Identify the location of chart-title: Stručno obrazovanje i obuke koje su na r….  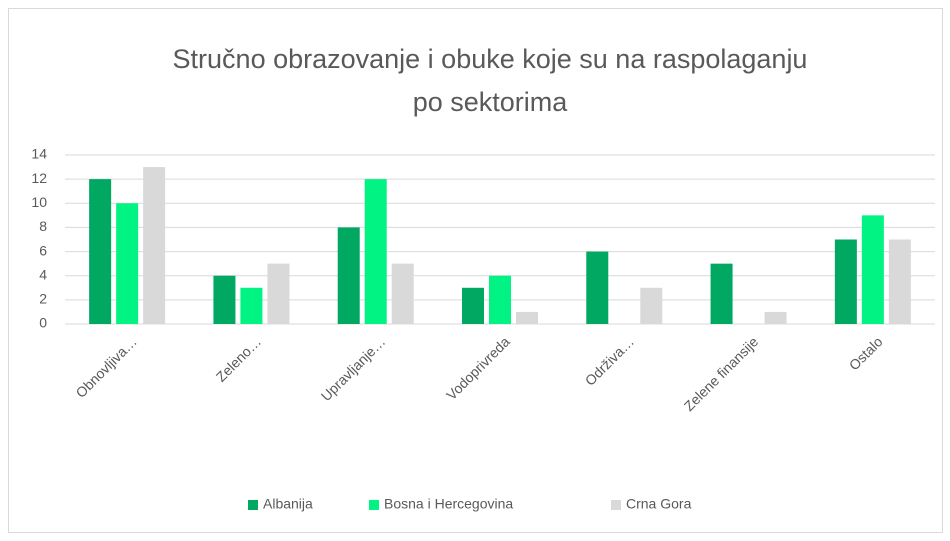
(490, 80).